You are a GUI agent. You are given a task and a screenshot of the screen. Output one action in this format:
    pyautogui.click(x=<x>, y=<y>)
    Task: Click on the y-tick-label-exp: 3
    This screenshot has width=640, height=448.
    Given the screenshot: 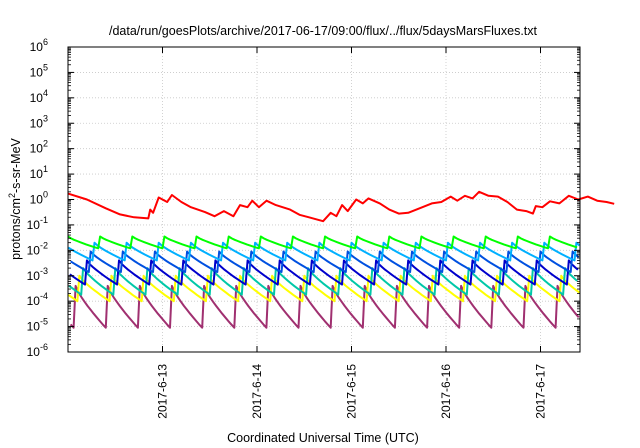 What is the action you would take?
    pyautogui.click(x=45, y=118)
    